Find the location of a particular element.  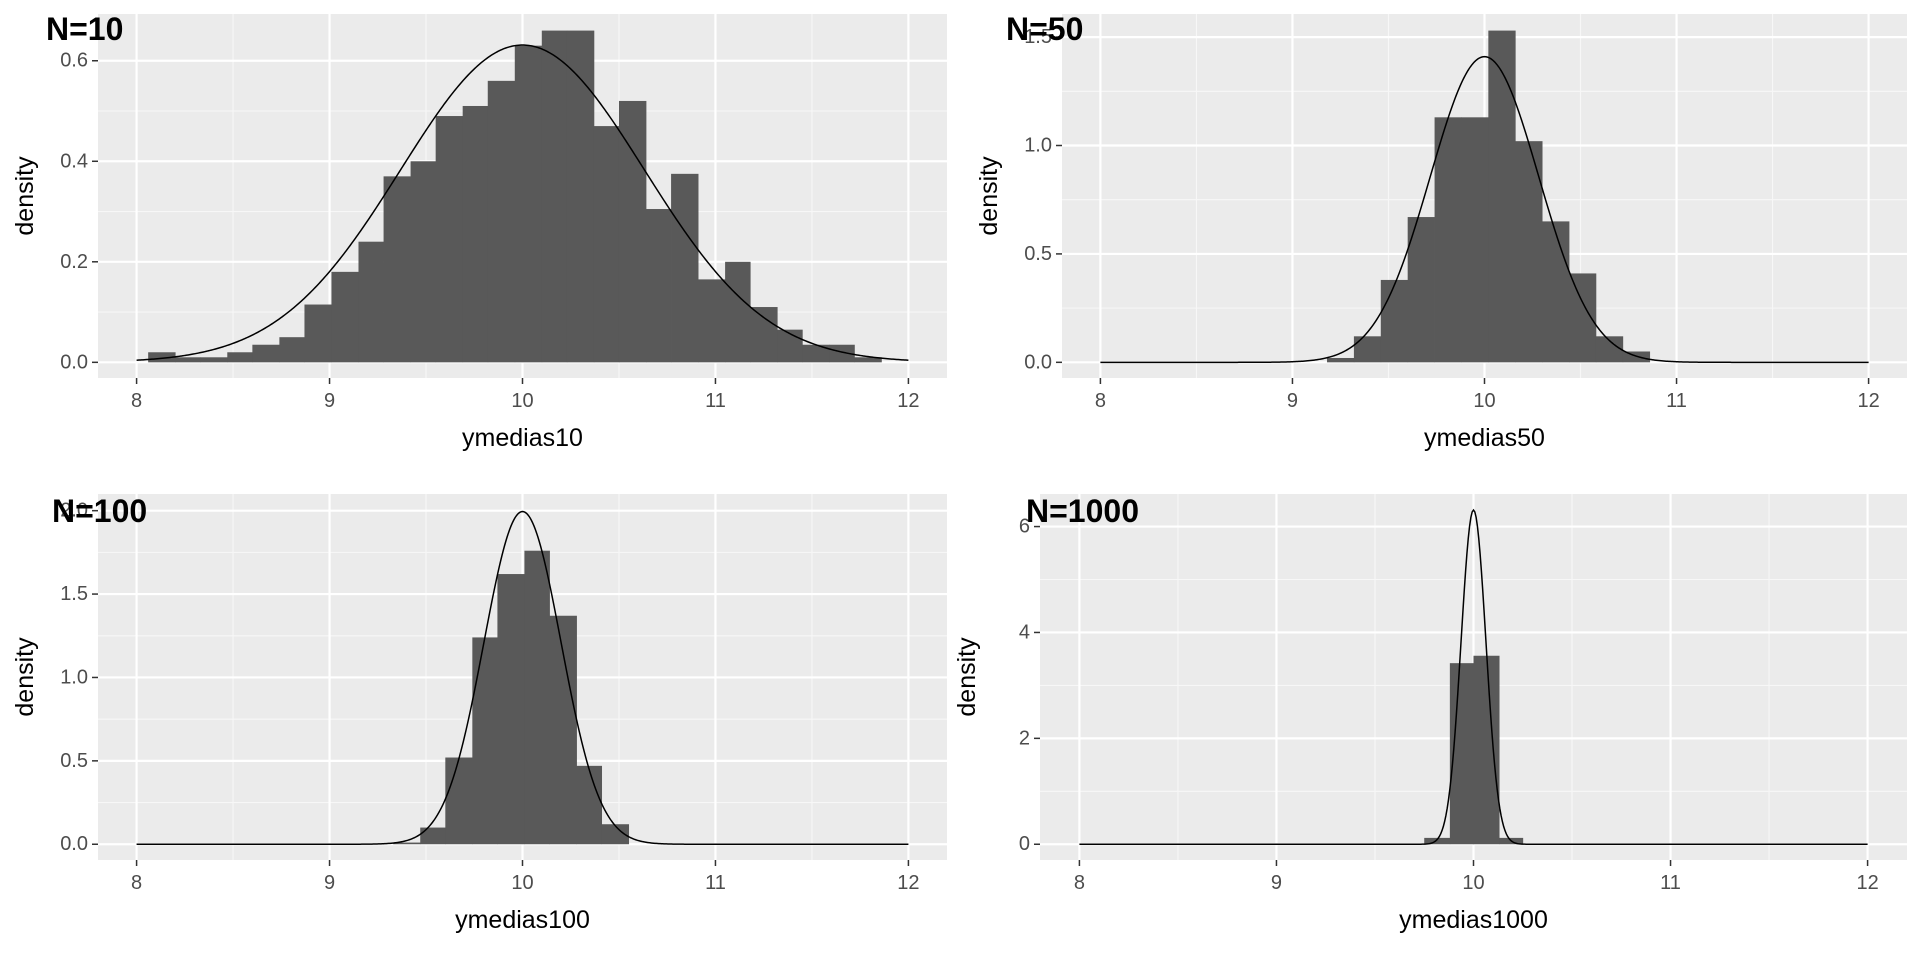

y-tick-label: 0.2 is located at coordinates (74, 262).